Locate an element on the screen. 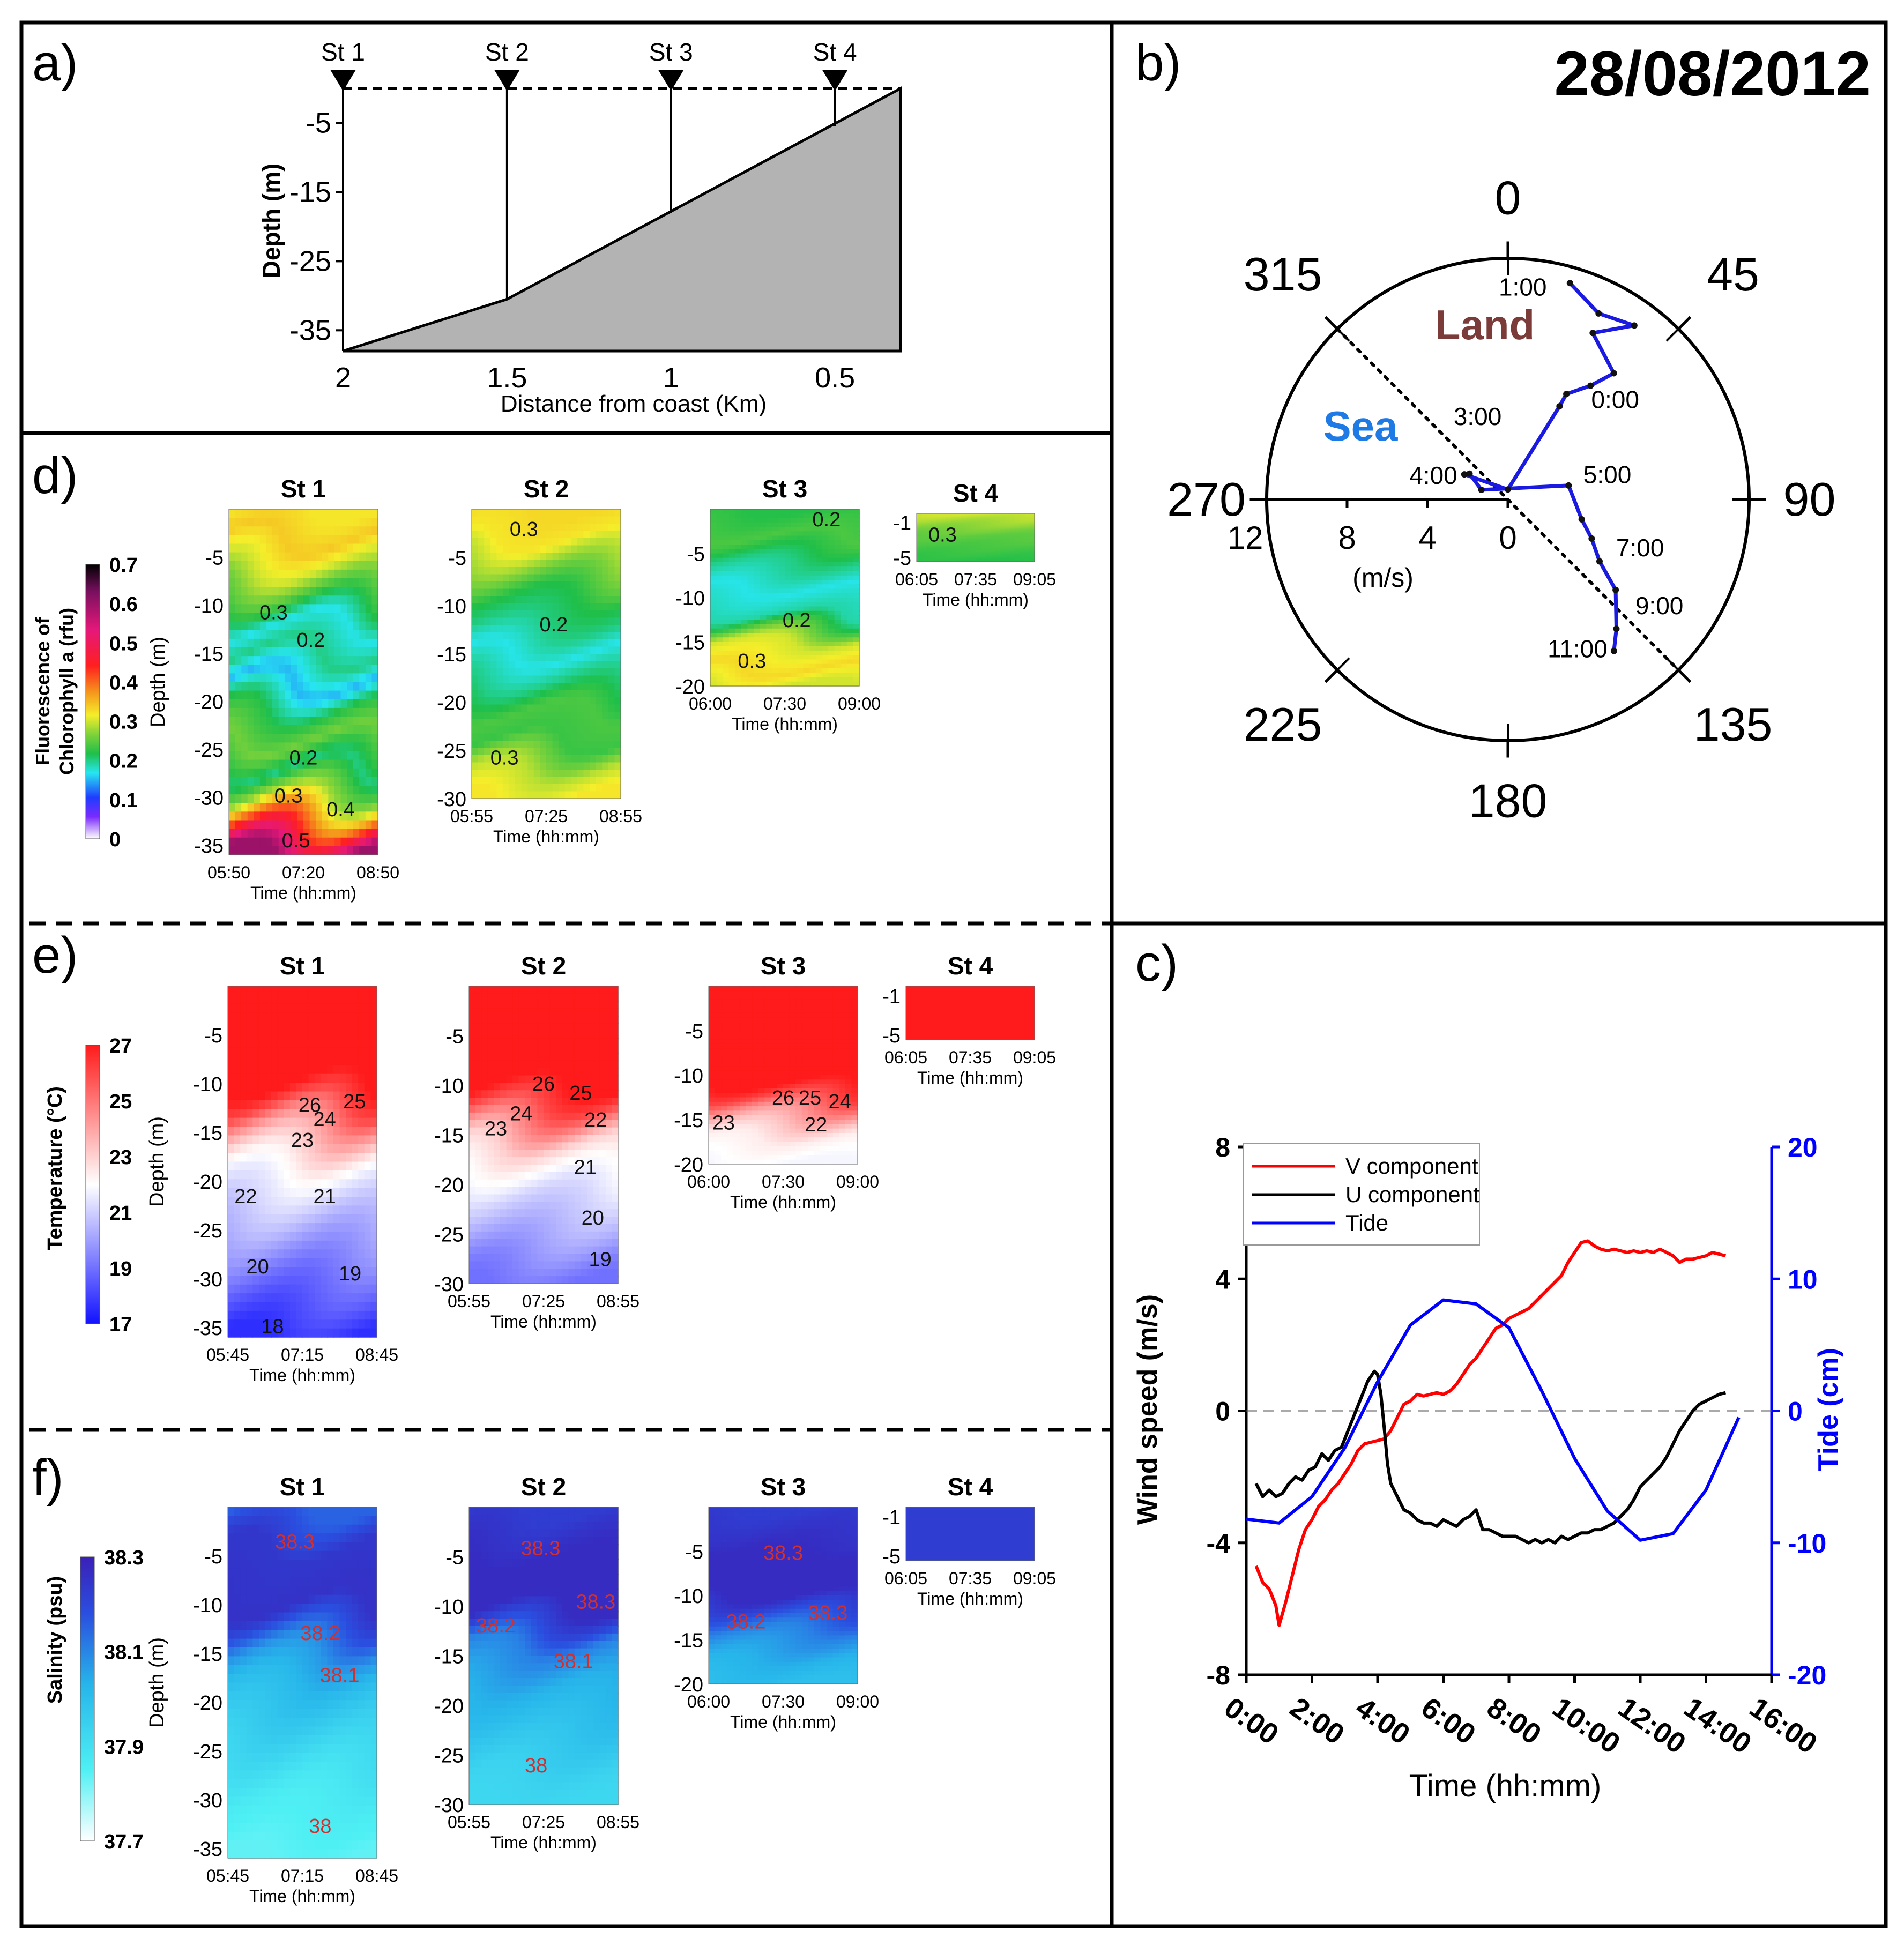 The height and width of the screenshot is (1946, 1904). seabed-profile is located at coordinates (622, 219).